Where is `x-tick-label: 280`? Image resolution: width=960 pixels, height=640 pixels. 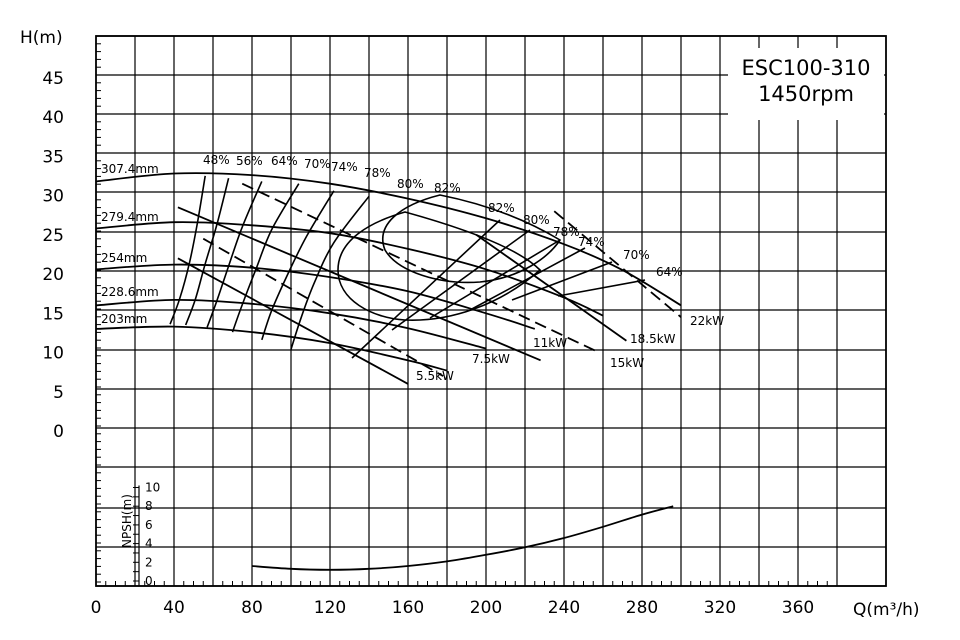
x-tick-label: 280 is located at coordinates (642, 608).